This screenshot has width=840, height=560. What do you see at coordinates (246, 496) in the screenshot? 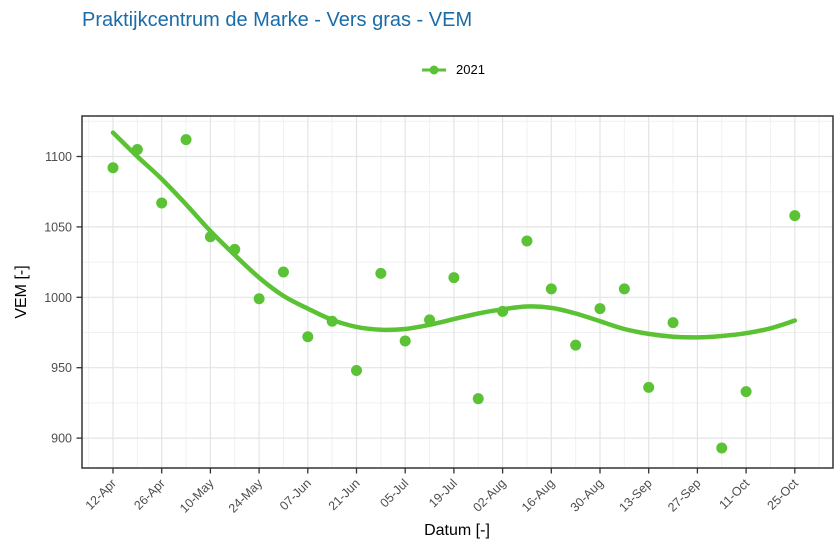
I see `x-tick-label: 24-May` at bounding box center [246, 496].